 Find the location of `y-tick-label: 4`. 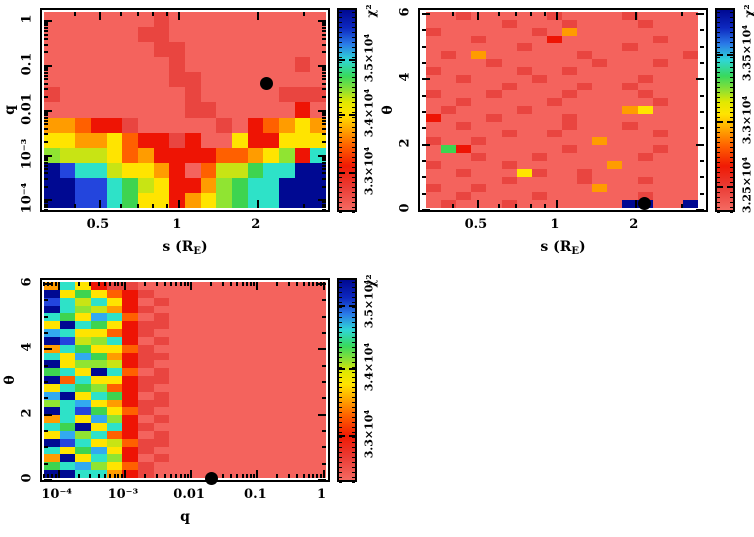

y-tick-label: 4 is located at coordinates (405, 77).